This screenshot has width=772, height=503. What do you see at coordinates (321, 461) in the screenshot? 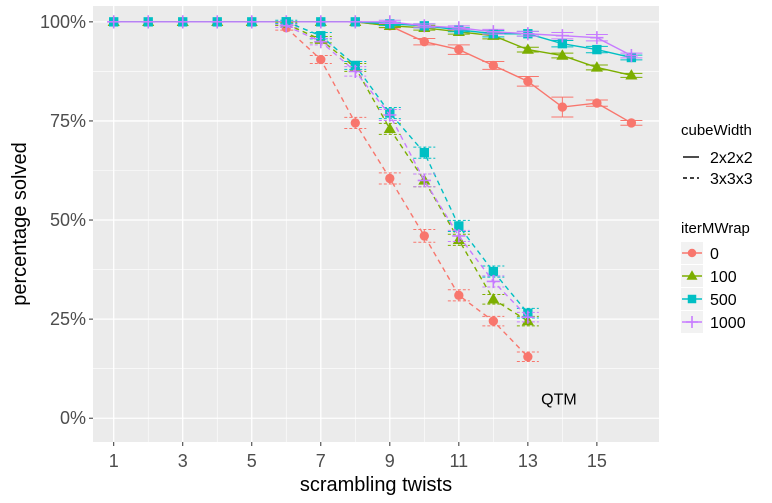
I see `x-tick-label: 7` at bounding box center [321, 461].